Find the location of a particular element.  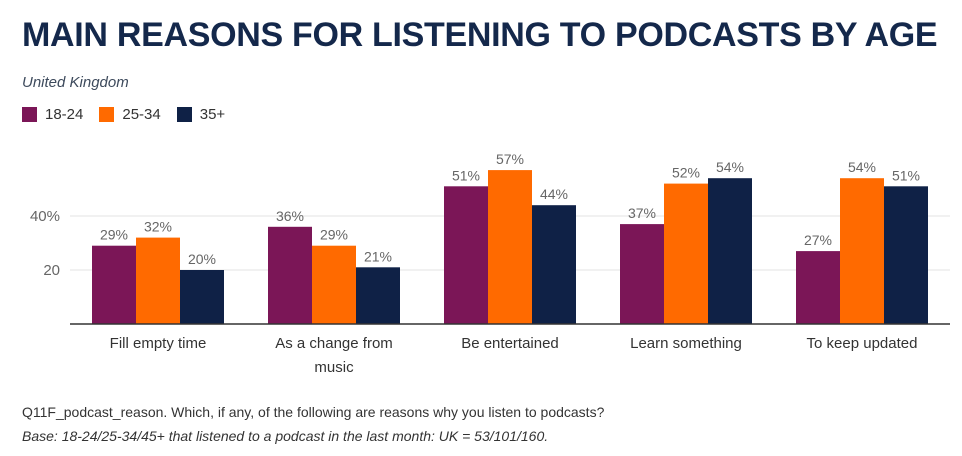

value-label-be-entertained-18-24: 51% is located at coordinates (466, 175).